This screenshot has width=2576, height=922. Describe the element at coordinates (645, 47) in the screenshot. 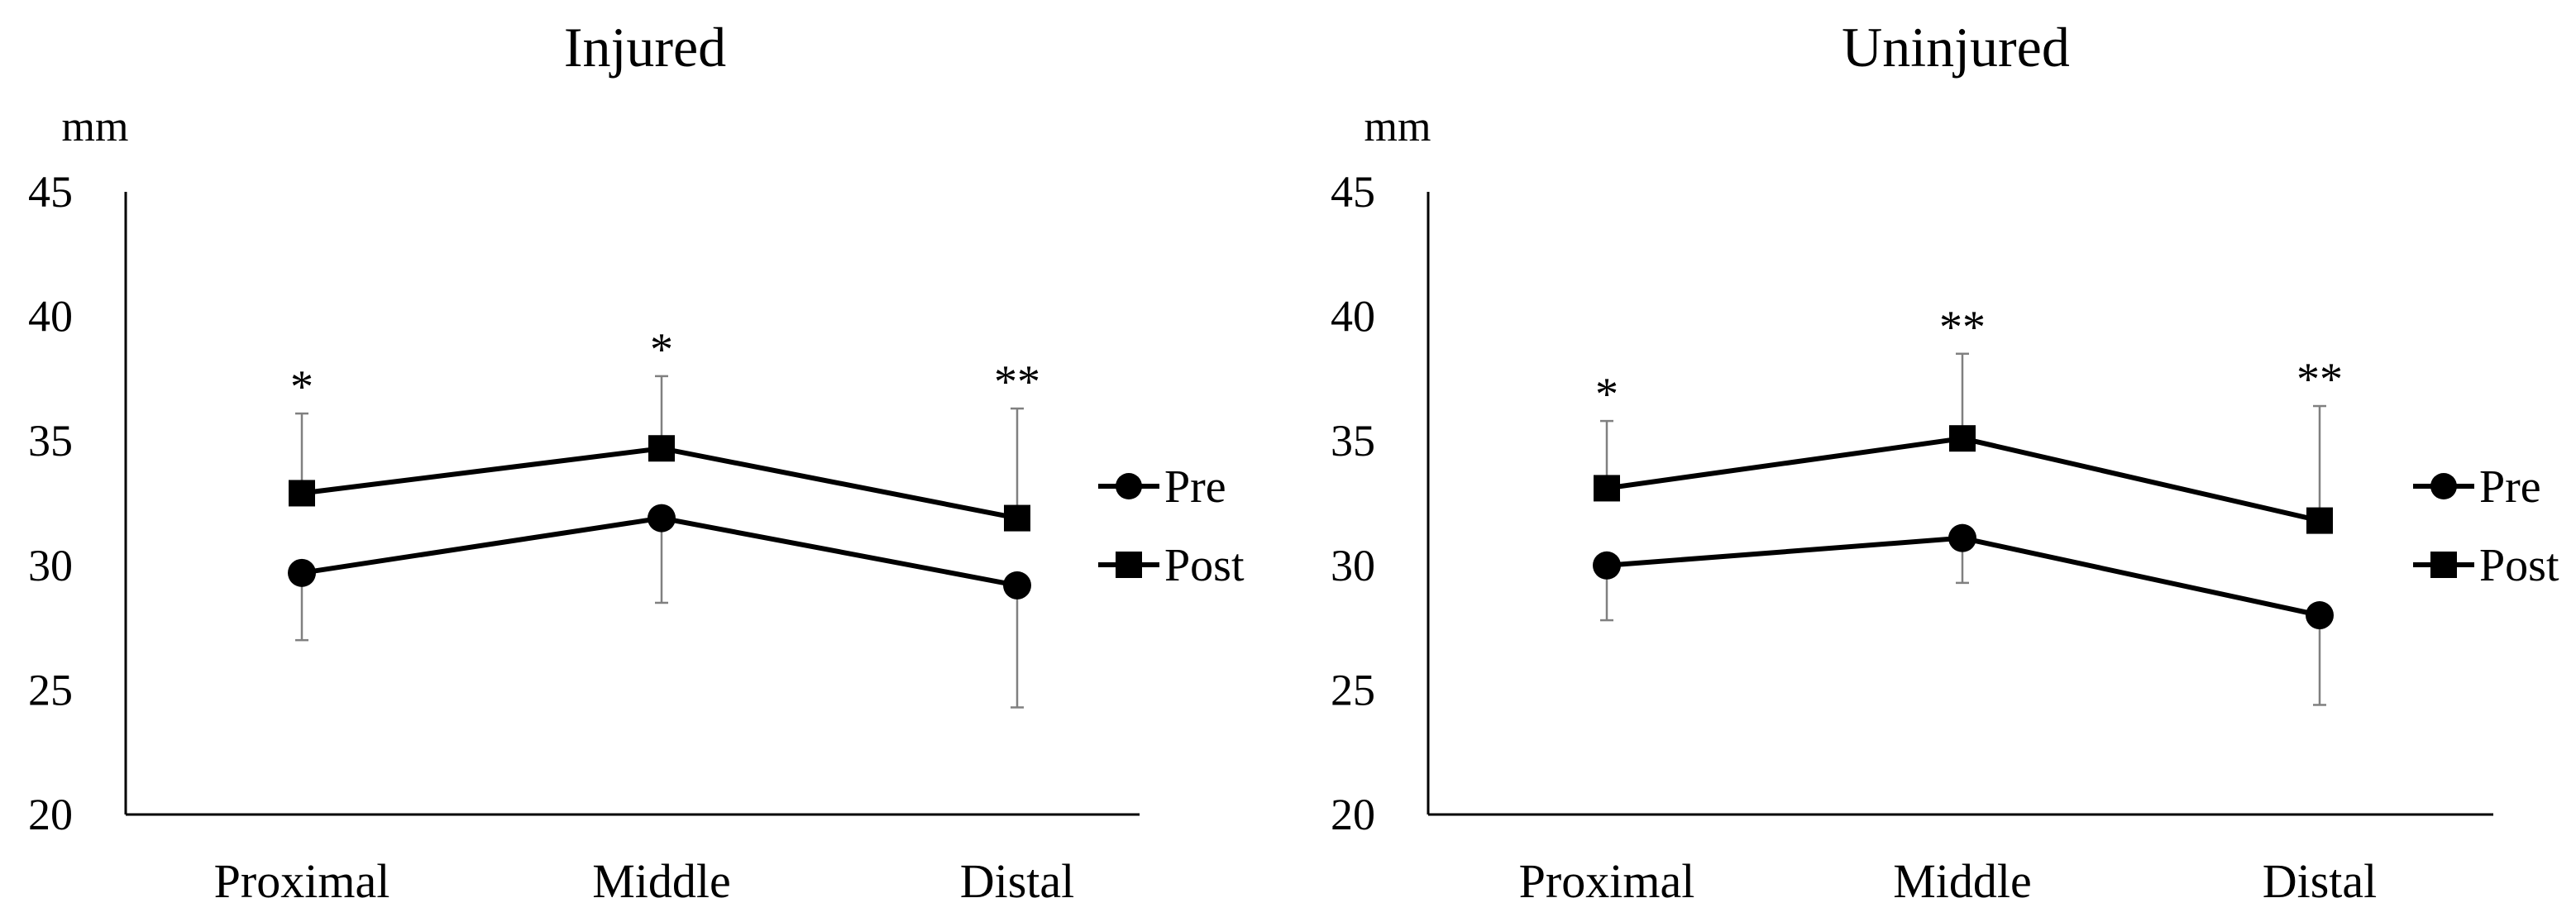

I see `chart-title: Injured` at that location.